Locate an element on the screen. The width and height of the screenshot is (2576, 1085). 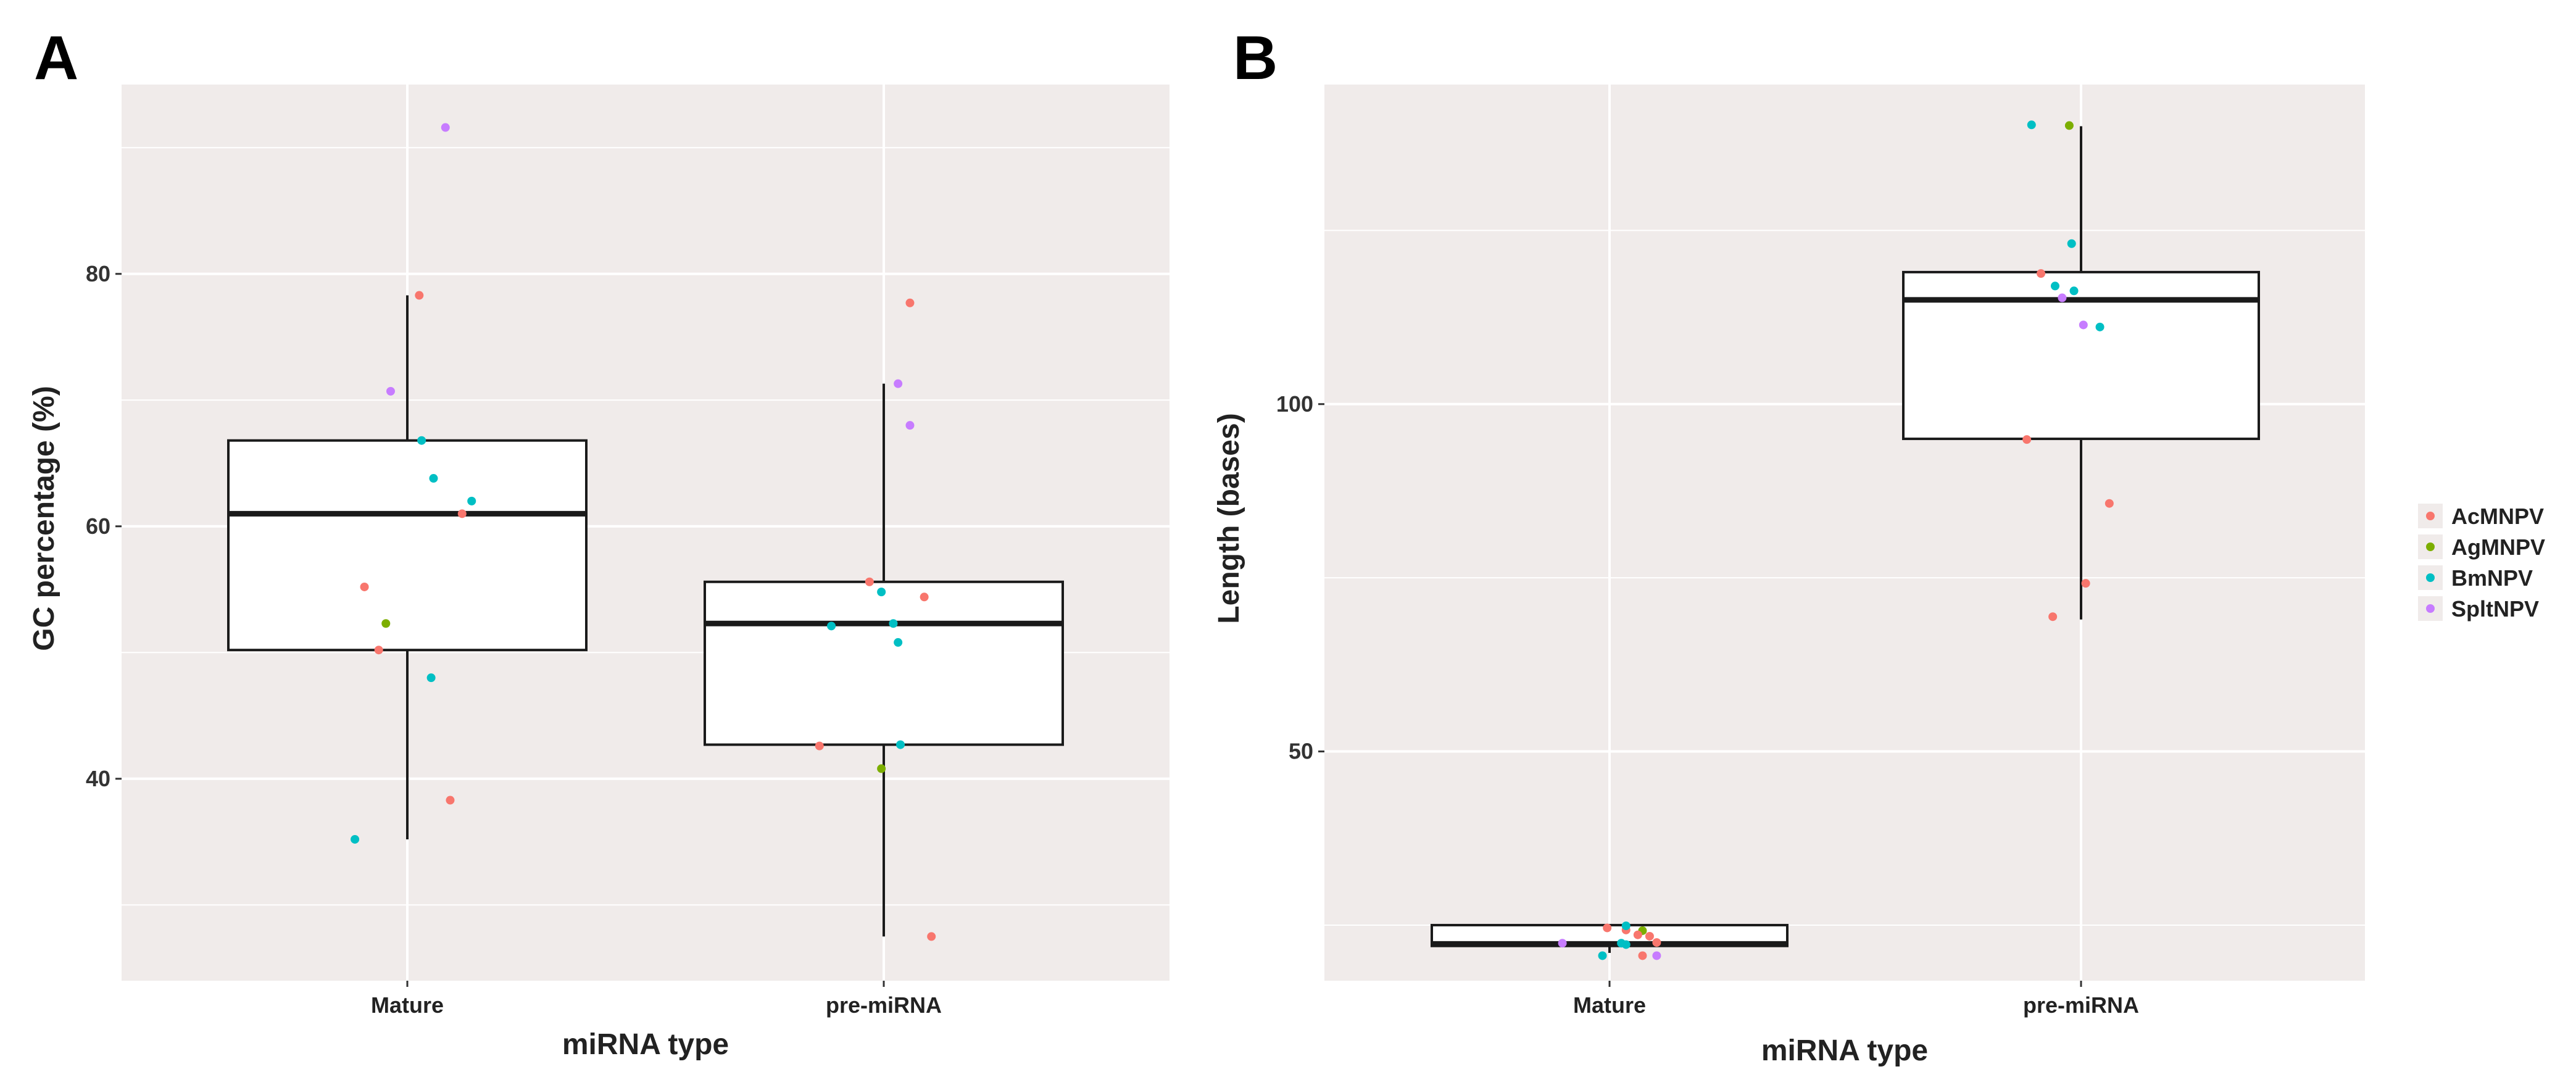
panel-a-x-axis-label: miRNA type is located at coordinates (646, 1044).